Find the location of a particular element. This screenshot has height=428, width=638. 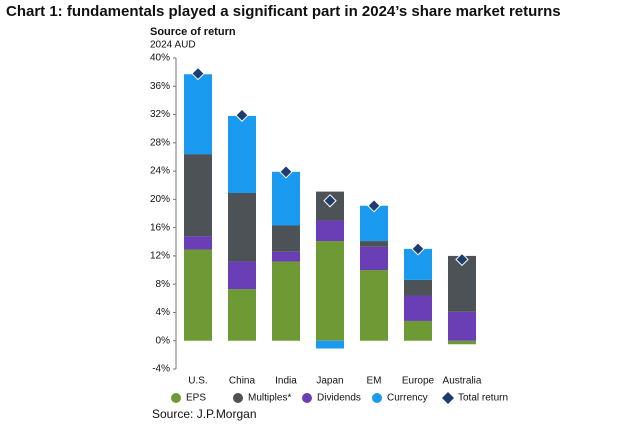

x-tick-label: Europe is located at coordinates (418, 381).